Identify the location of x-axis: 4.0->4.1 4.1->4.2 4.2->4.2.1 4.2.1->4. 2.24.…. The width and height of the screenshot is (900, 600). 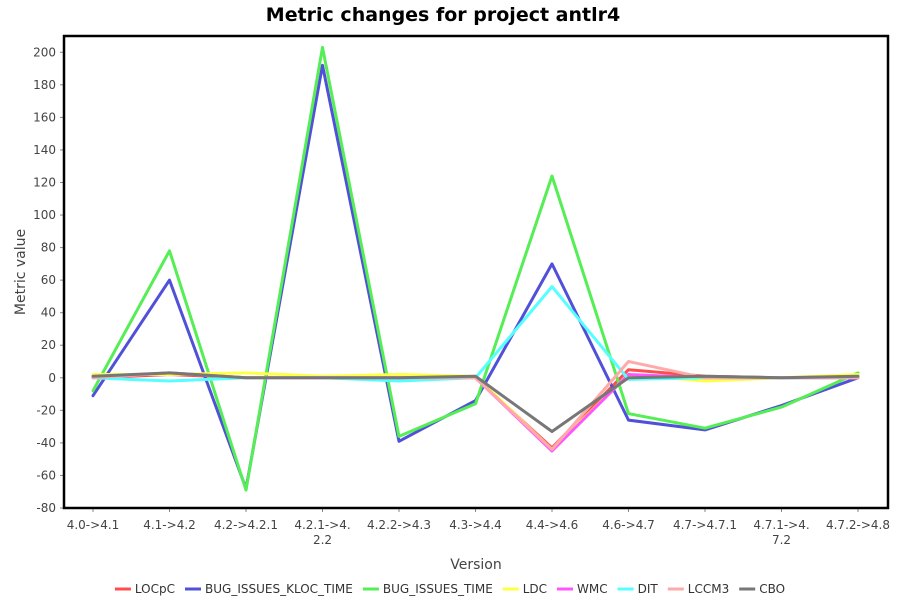
(478, 527).